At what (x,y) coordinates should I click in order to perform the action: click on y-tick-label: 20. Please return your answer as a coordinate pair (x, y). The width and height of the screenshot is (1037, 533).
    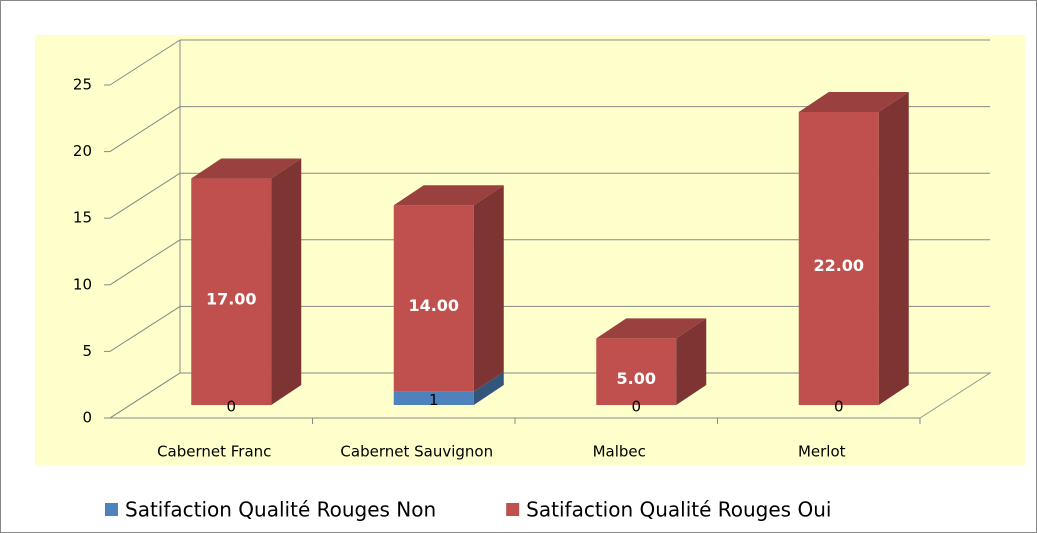
    Looking at the image, I should click on (82, 151).